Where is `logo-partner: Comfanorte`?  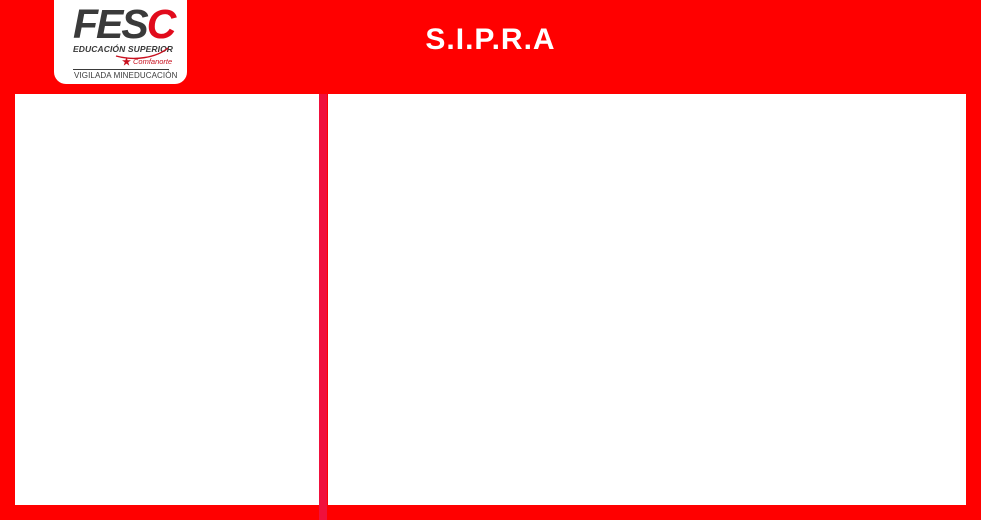
logo-partner: Comfanorte is located at coordinates (147, 61).